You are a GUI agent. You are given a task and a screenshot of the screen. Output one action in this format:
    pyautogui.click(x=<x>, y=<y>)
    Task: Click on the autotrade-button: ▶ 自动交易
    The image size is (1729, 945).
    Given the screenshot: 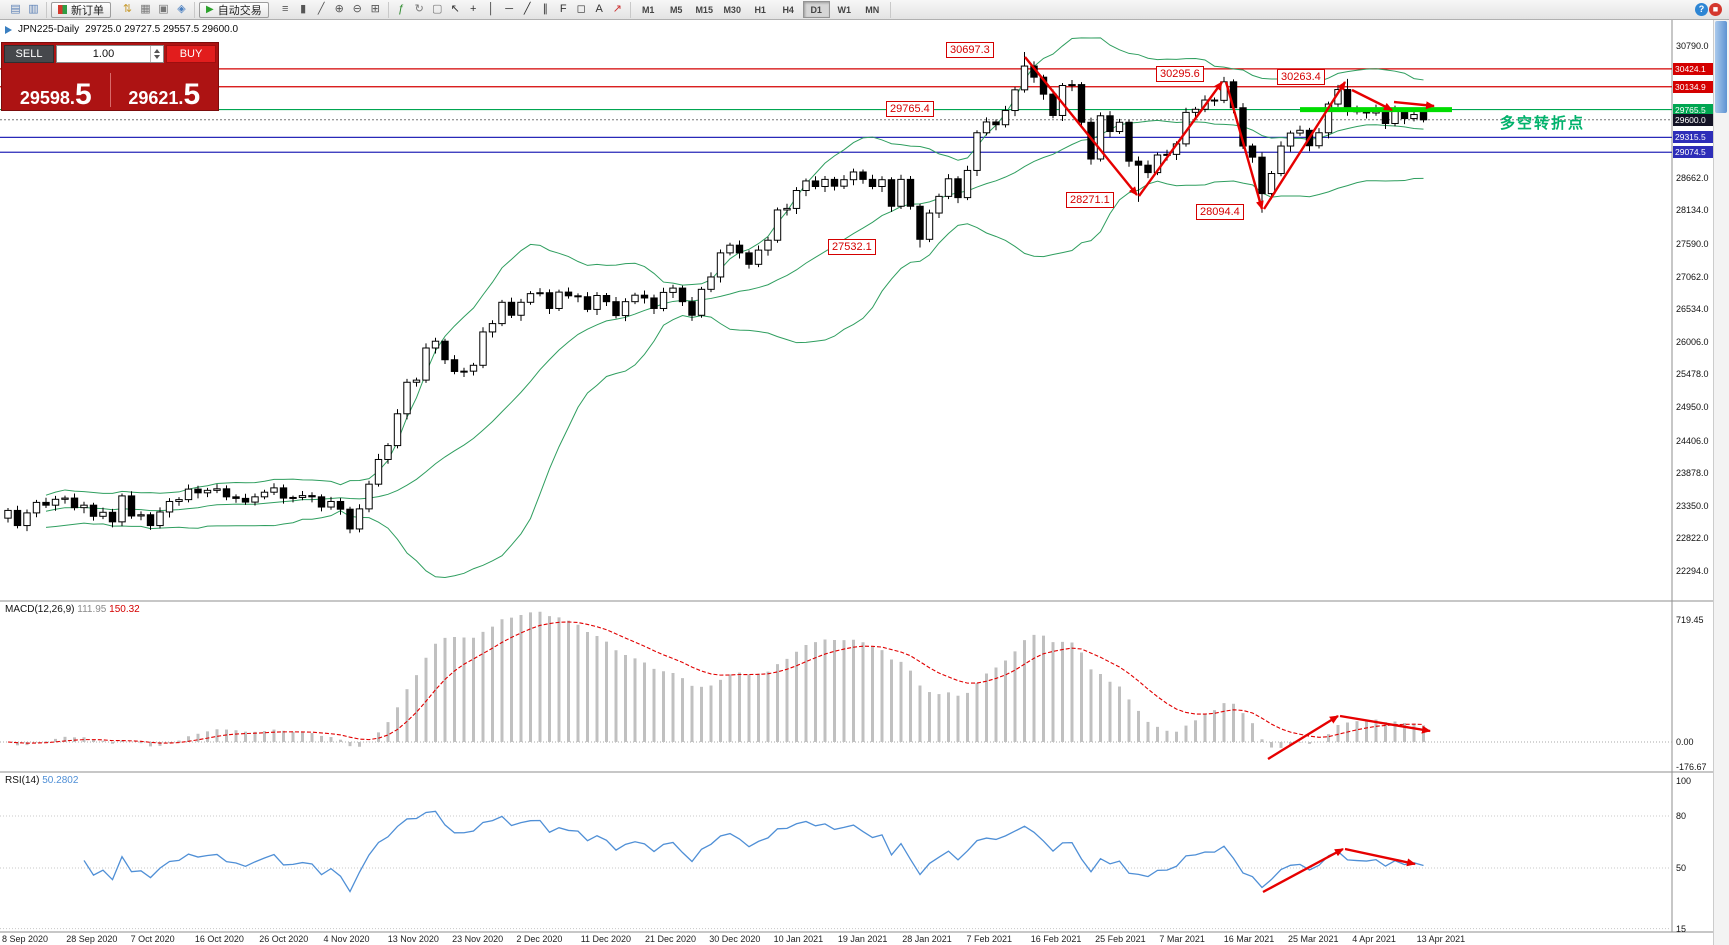 What is the action you would take?
    pyautogui.click(x=234, y=9)
    